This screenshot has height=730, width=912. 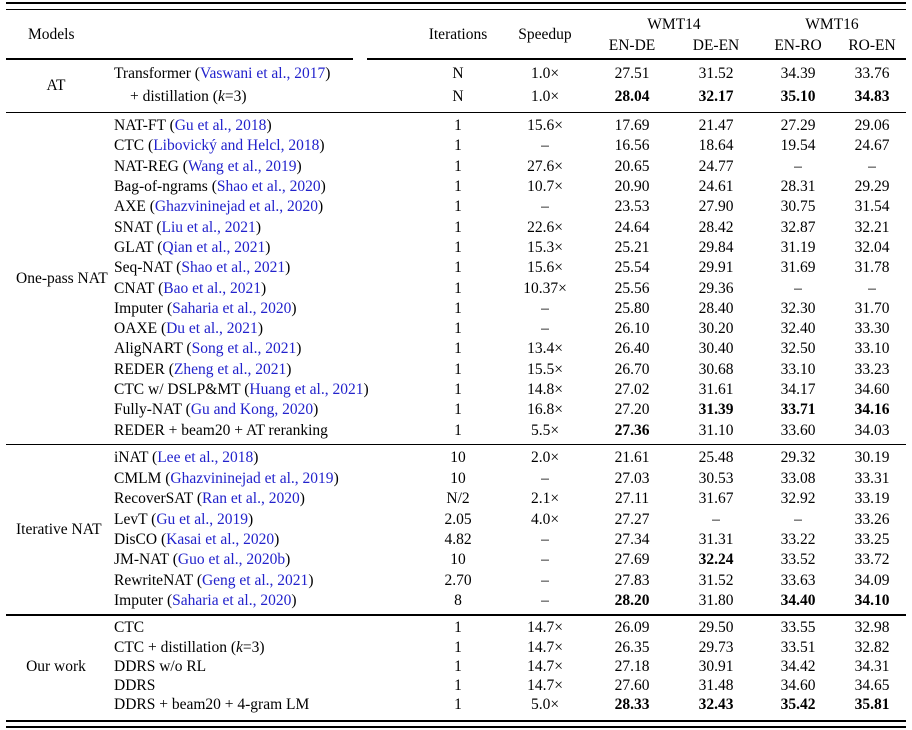 I want to click on model-name: CTC w/ DSLP&MT (Huang et al., 2021), so click(x=241, y=389).